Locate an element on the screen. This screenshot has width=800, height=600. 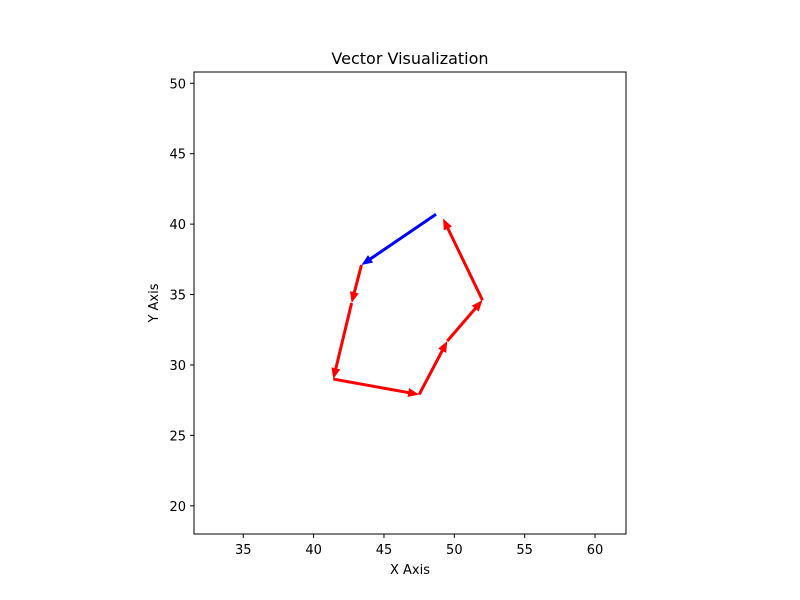
x-tick-label: 40 is located at coordinates (313, 550).